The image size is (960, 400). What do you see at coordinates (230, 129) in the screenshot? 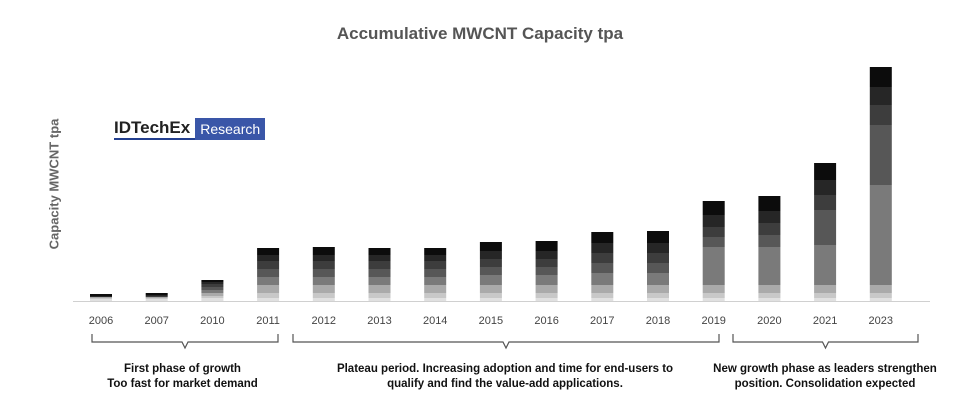
I see `logo-sub-text: Research` at bounding box center [230, 129].